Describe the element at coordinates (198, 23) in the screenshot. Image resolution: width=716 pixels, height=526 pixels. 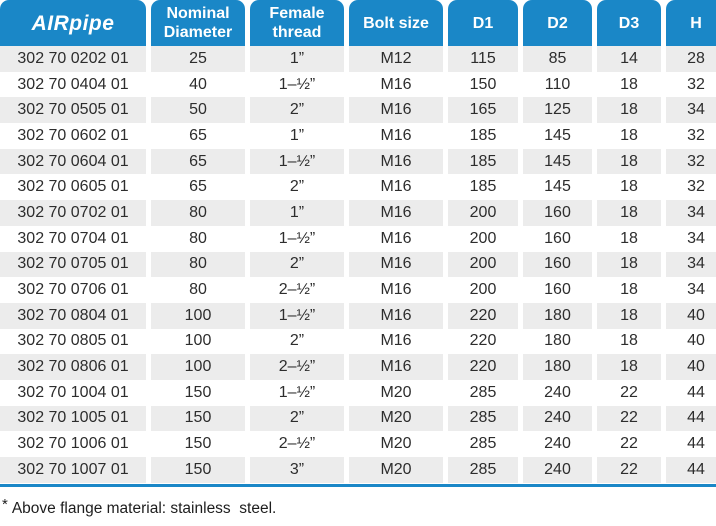
I see `header-nominal-diameter: Nominal Diameter` at that location.